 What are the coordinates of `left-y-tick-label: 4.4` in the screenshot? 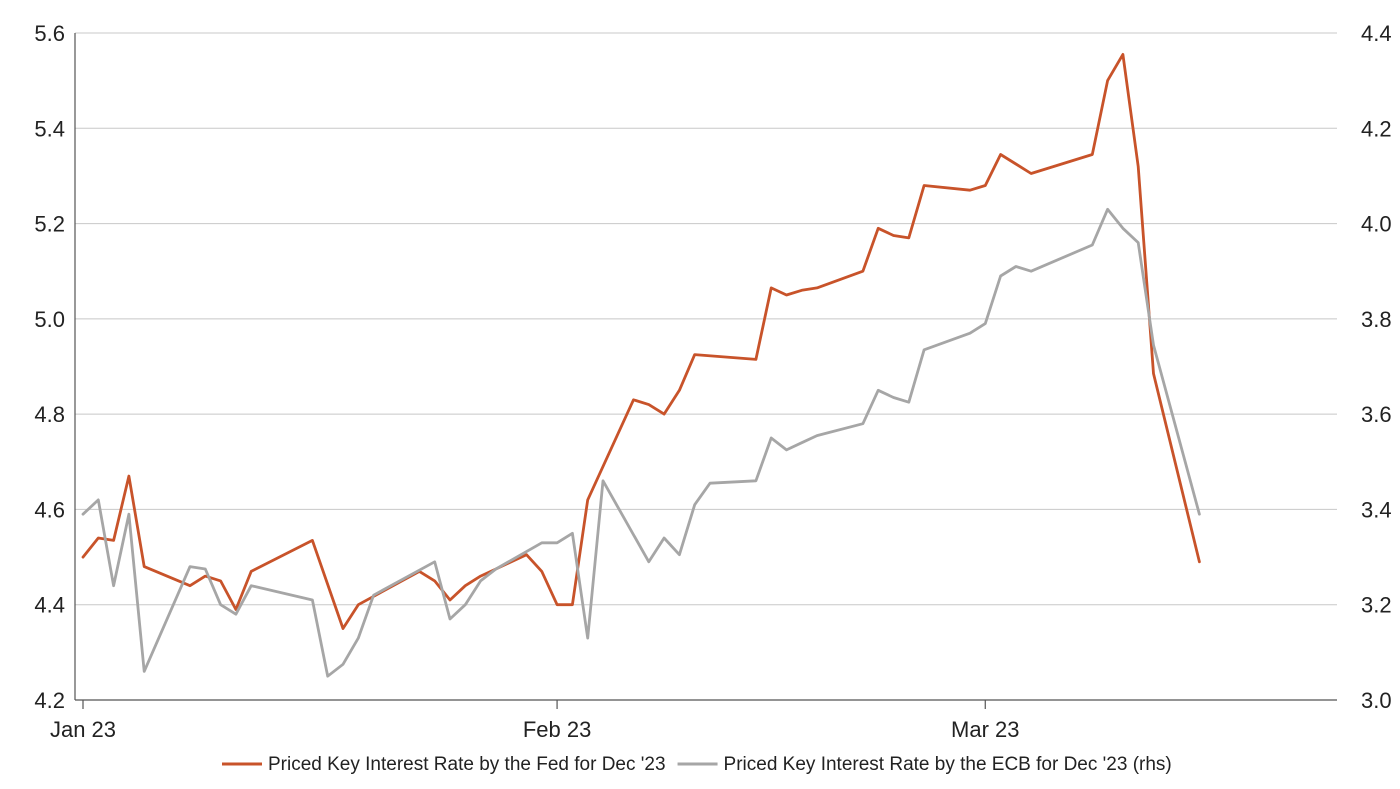 It's located at (49, 605).